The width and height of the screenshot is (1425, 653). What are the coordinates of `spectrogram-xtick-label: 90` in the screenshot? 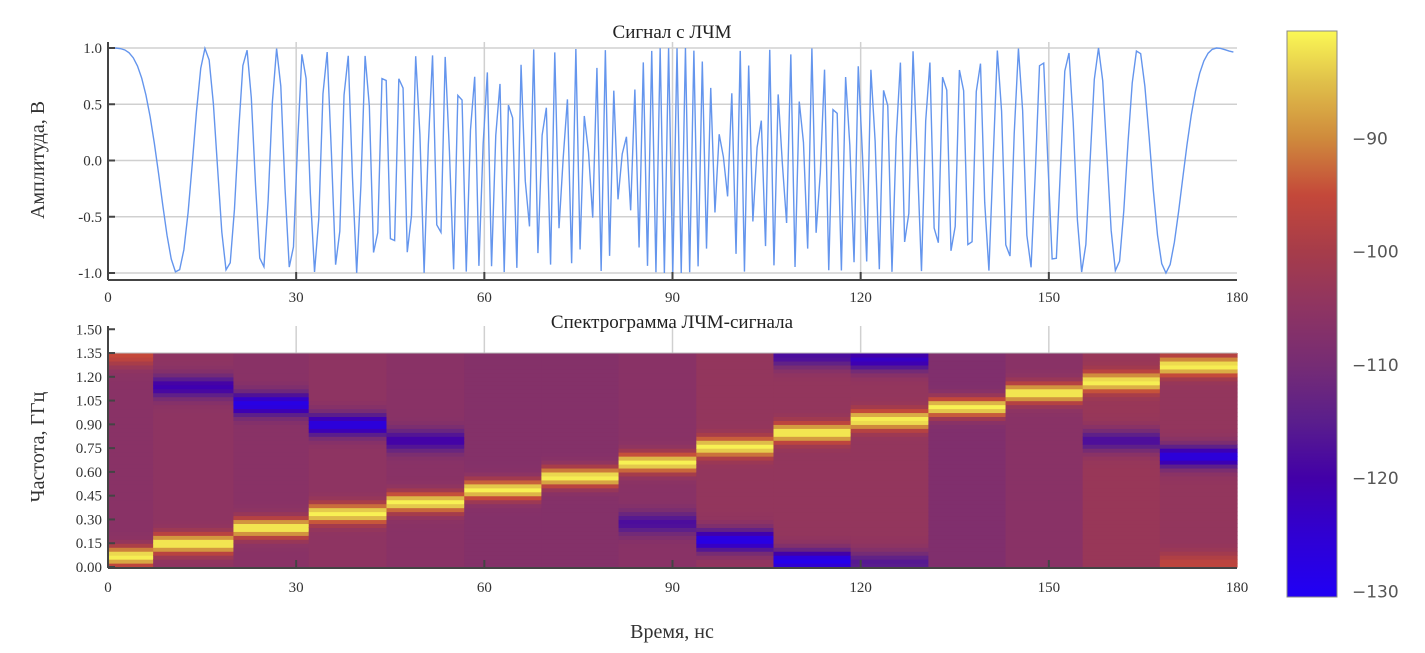 It's located at (672, 588).